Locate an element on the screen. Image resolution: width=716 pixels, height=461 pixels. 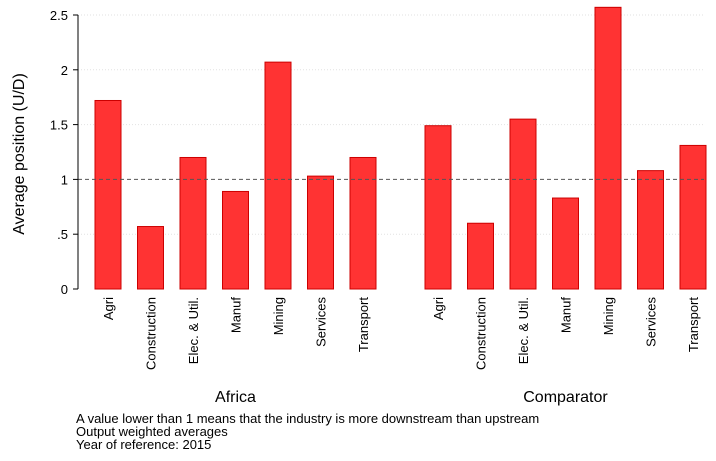
y-axis-title: Average position (U/D) is located at coordinates (19, 154).